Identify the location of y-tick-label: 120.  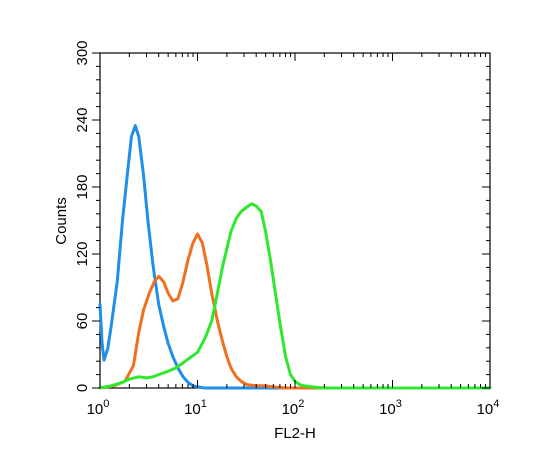
(82, 253).